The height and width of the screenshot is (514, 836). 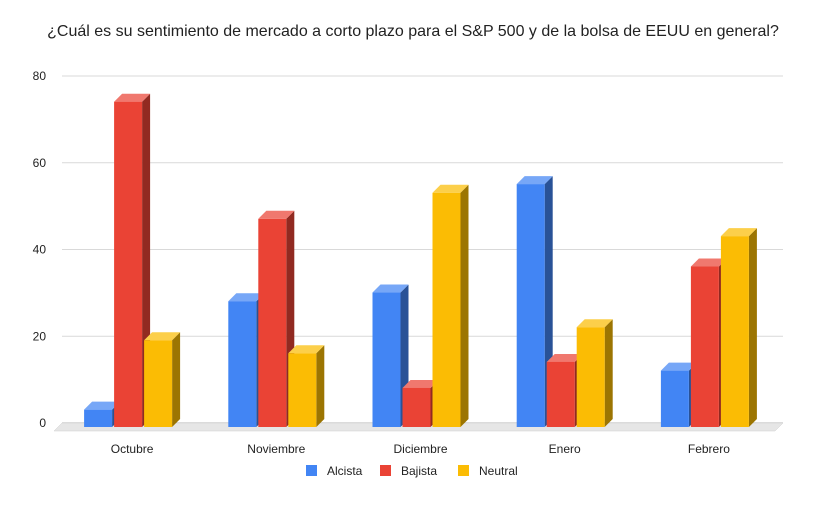 I want to click on x-tick-label: Noviembre, so click(x=276, y=449).